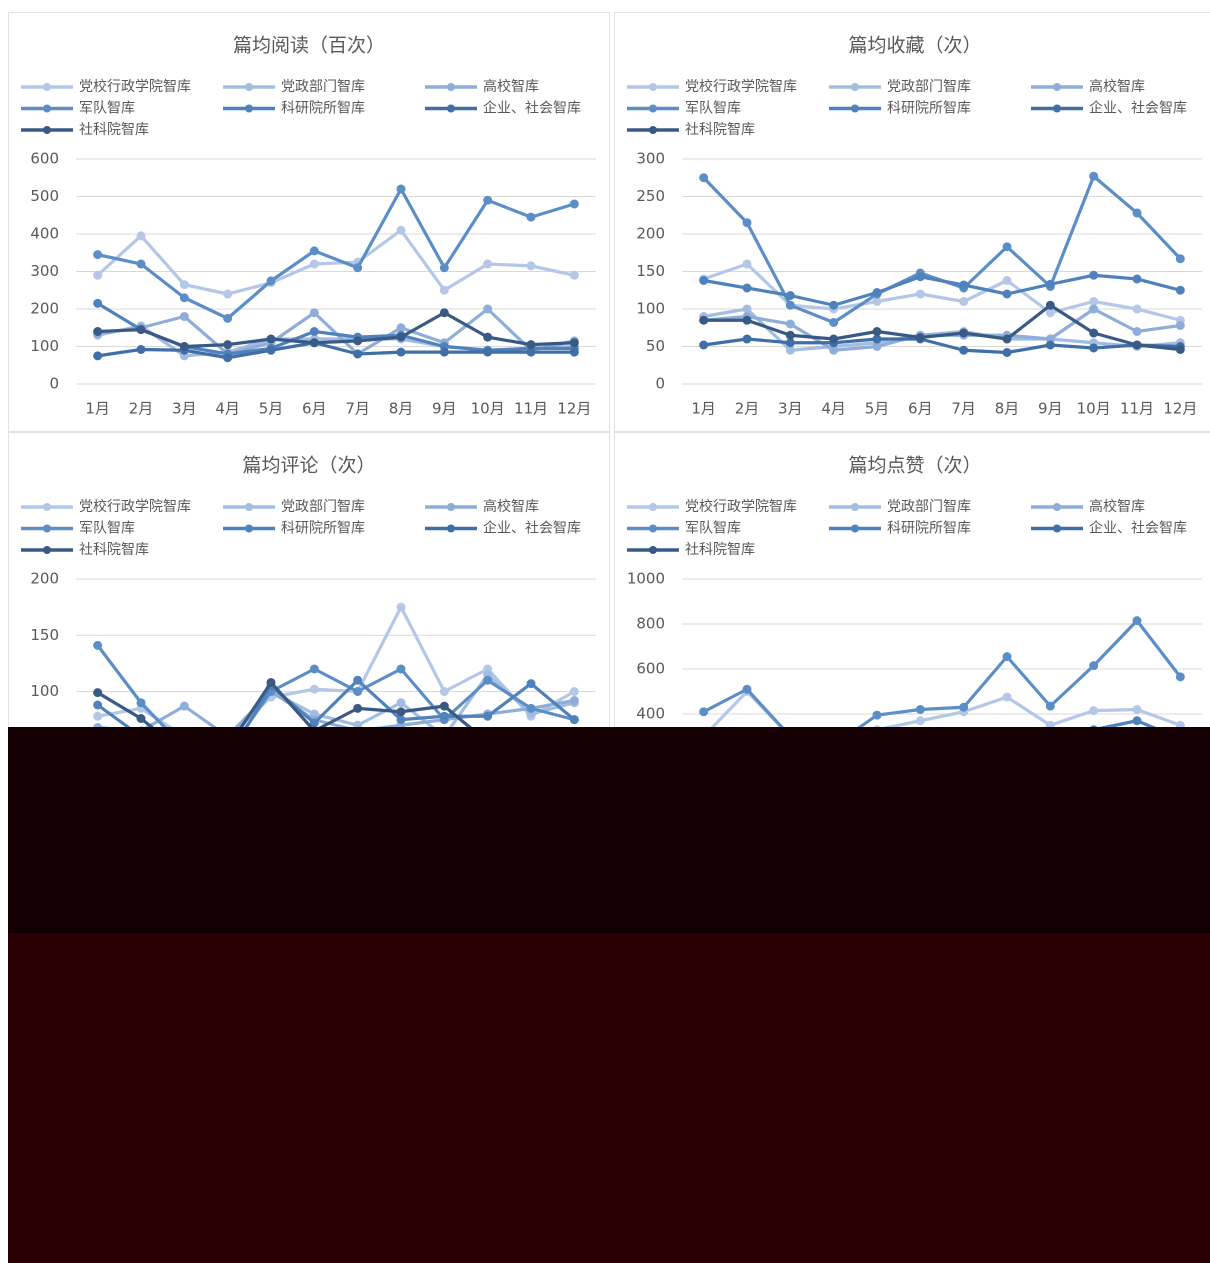 The height and width of the screenshot is (1263, 1210). What do you see at coordinates (650, 196) in the screenshot?
I see `y-tick-label: 250` at bounding box center [650, 196].